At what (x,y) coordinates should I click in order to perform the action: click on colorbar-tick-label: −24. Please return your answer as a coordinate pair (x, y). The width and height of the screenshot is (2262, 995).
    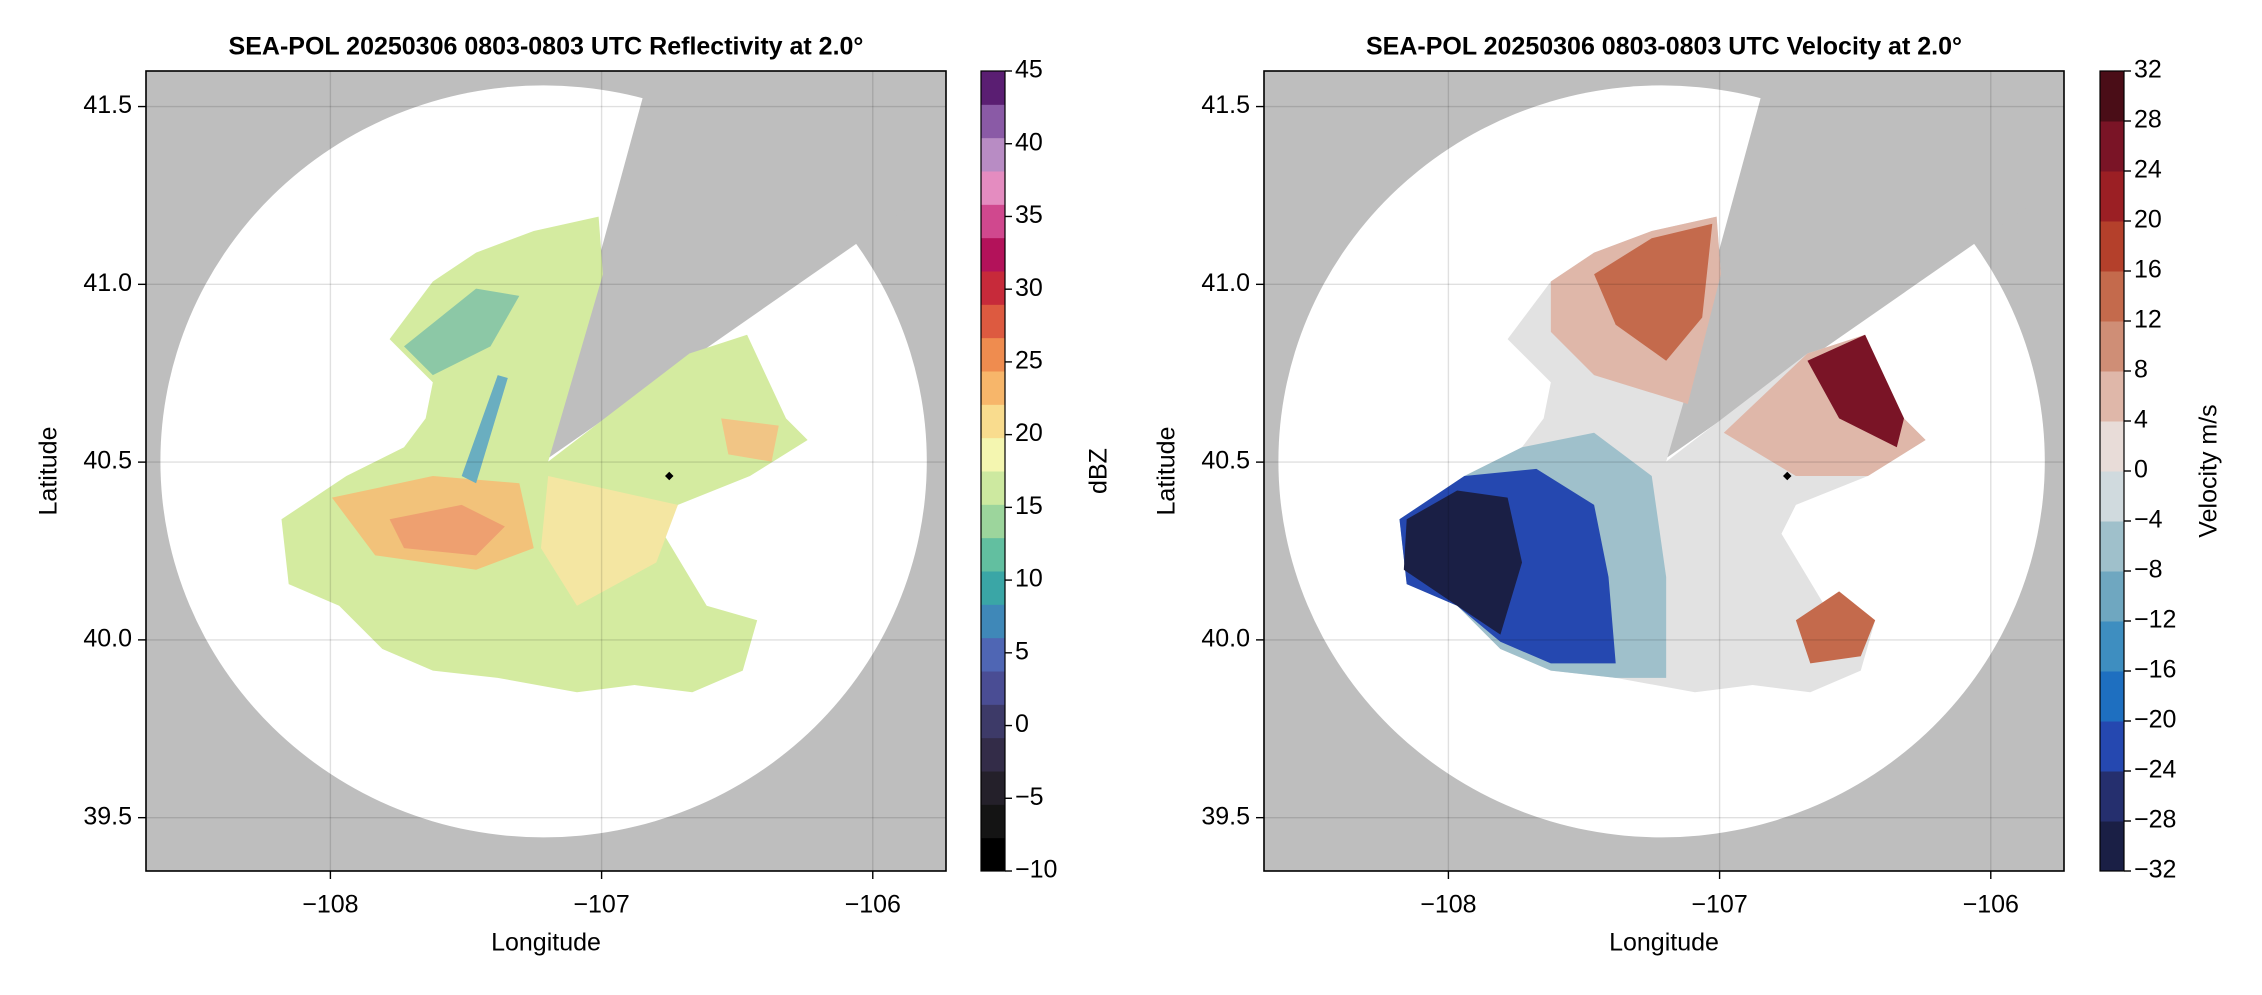
    Looking at the image, I should click on (2155, 770).